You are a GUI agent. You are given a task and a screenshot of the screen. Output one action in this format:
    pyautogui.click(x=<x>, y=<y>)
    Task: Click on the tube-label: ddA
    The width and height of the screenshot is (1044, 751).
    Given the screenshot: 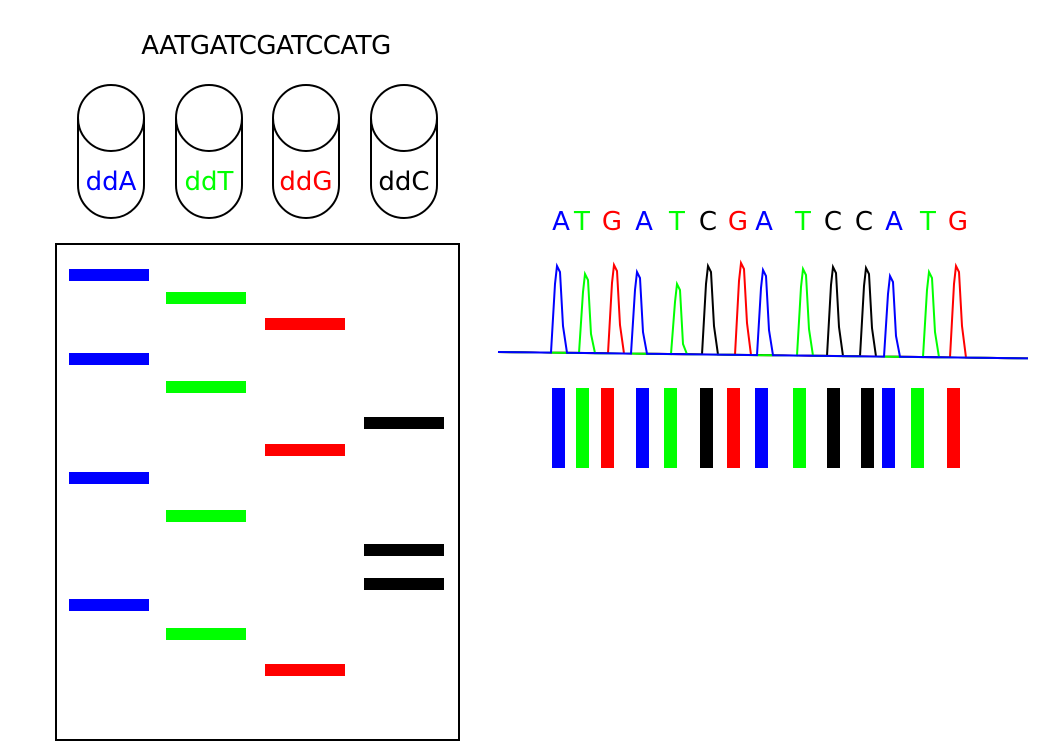 What is the action you would take?
    pyautogui.click(x=111, y=182)
    